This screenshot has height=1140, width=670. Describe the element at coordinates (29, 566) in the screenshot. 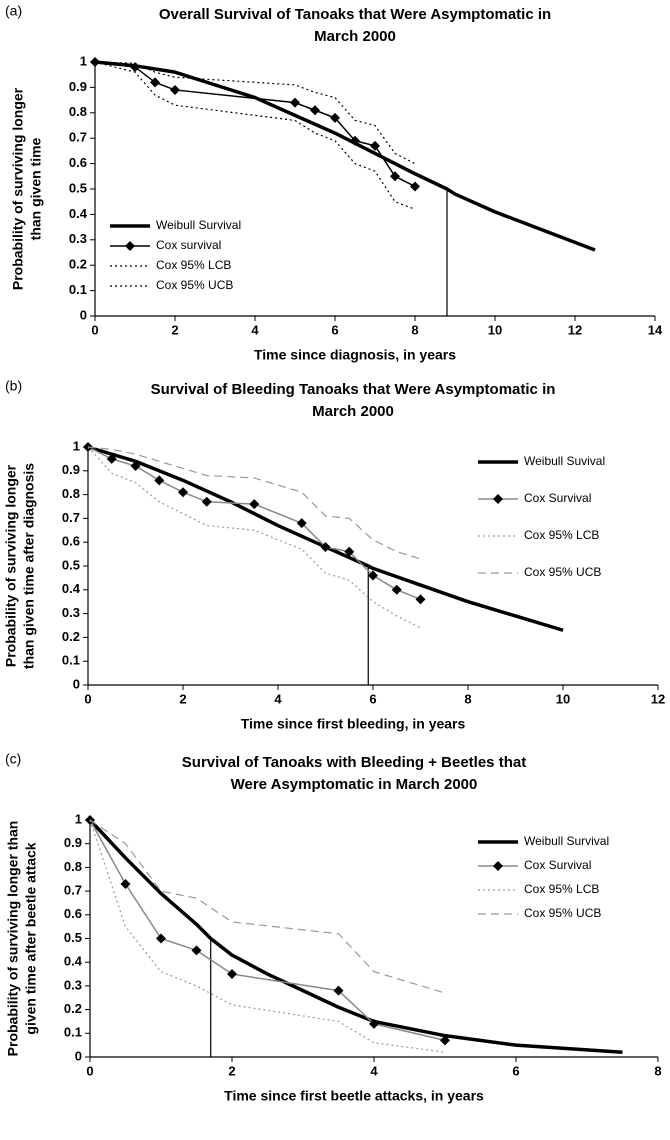

I see `y-axis-label: than given time after diagnosis` at that location.